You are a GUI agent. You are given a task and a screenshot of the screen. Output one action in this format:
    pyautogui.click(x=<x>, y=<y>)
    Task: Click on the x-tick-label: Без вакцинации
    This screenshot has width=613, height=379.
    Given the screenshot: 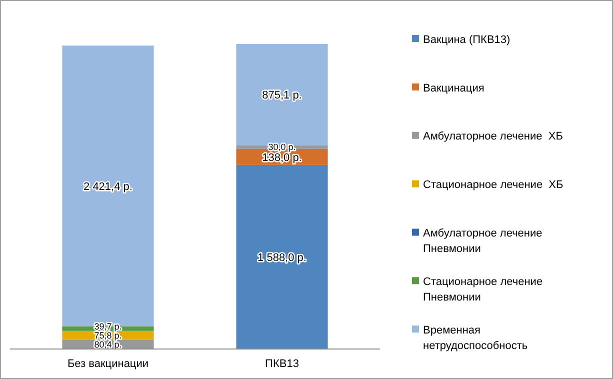 What is the action you would take?
    pyautogui.click(x=108, y=364)
    